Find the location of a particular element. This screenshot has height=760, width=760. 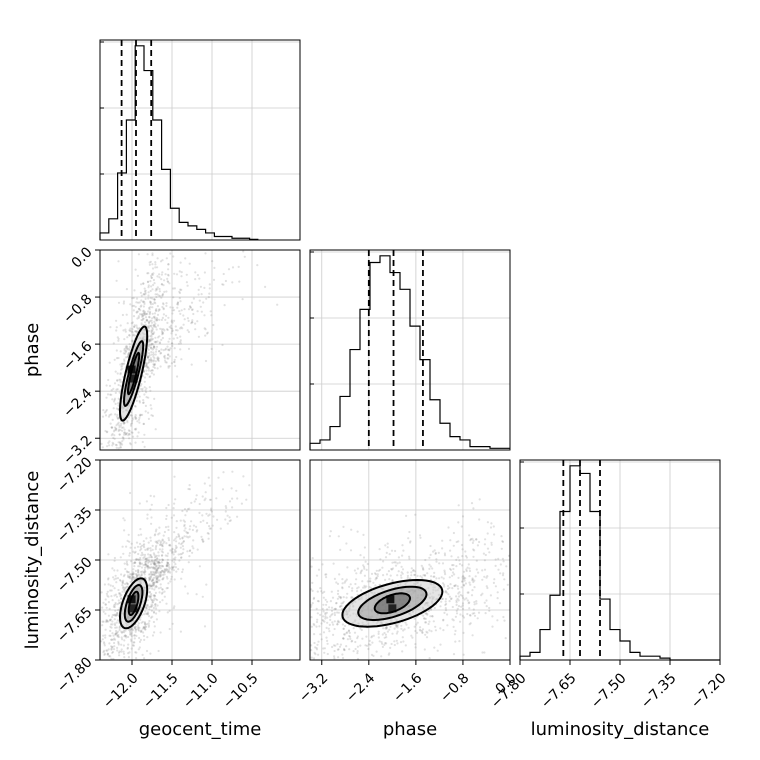

x-tick-label: −1.6 is located at coordinates (407, 687).